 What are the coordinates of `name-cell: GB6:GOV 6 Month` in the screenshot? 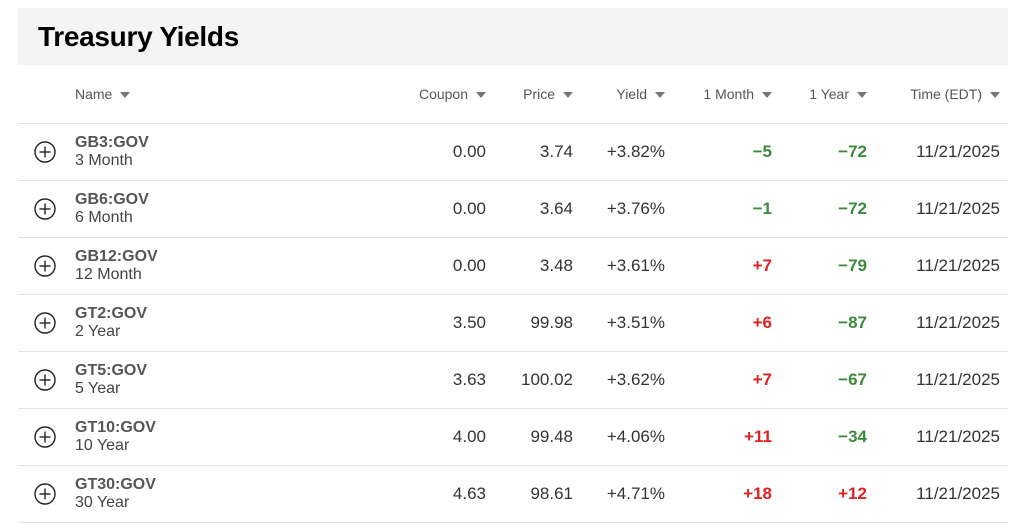 It's located at (188, 209).